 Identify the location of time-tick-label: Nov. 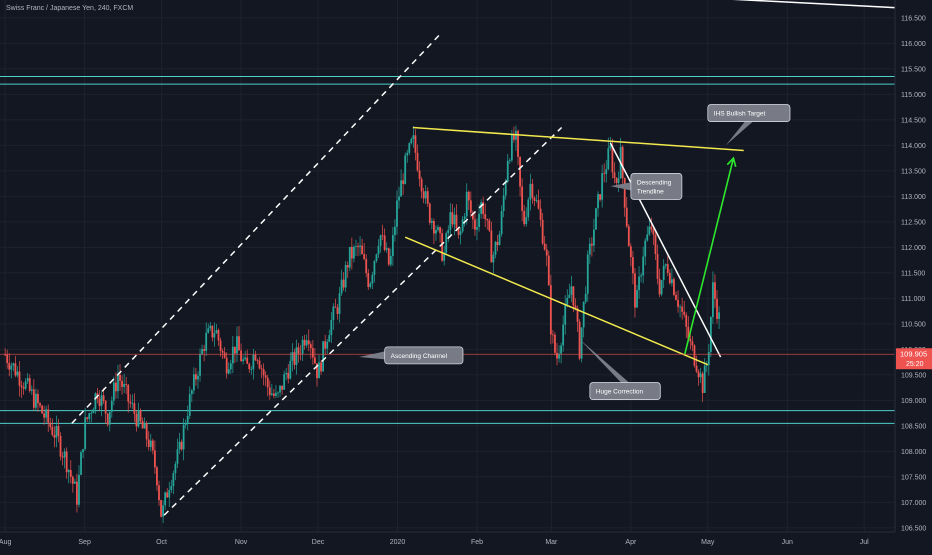
(241, 542).